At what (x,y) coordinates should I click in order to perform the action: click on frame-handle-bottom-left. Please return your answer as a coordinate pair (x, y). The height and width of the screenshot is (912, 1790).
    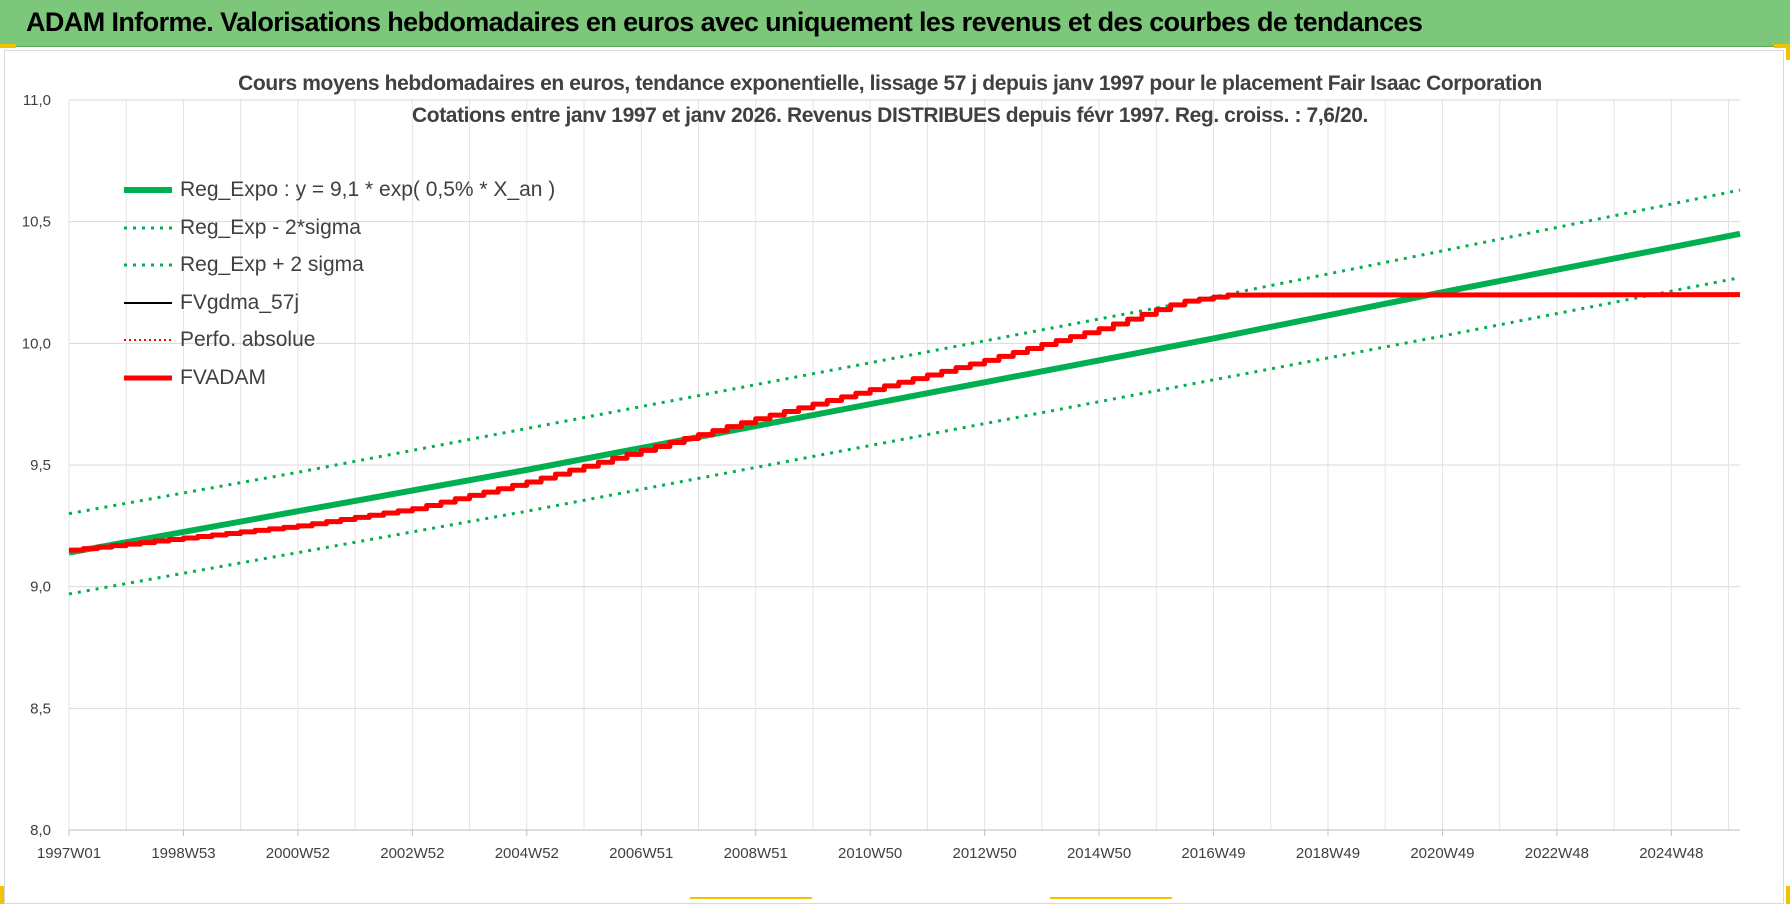
    Looking at the image, I should click on (2, 895).